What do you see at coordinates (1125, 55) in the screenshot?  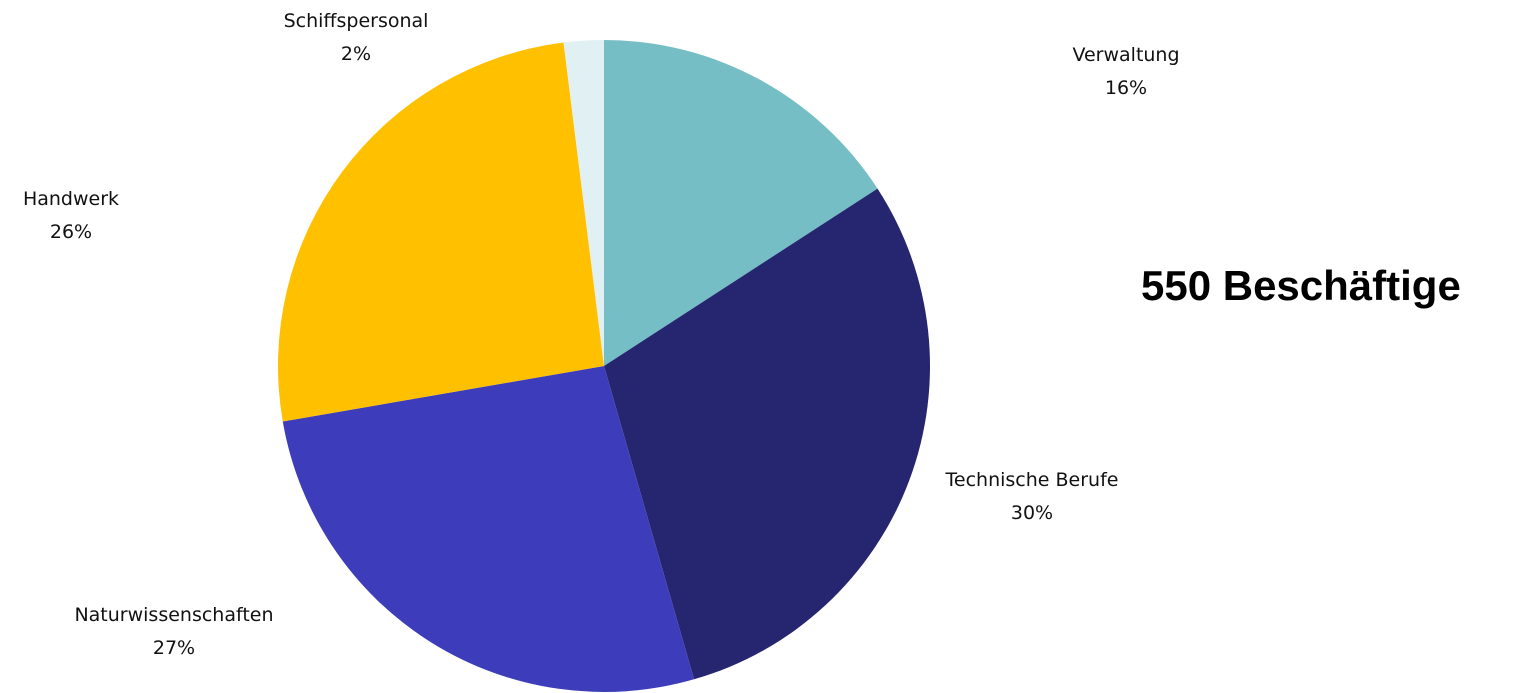 I see `slice-name-label: Verwaltung` at bounding box center [1125, 55].